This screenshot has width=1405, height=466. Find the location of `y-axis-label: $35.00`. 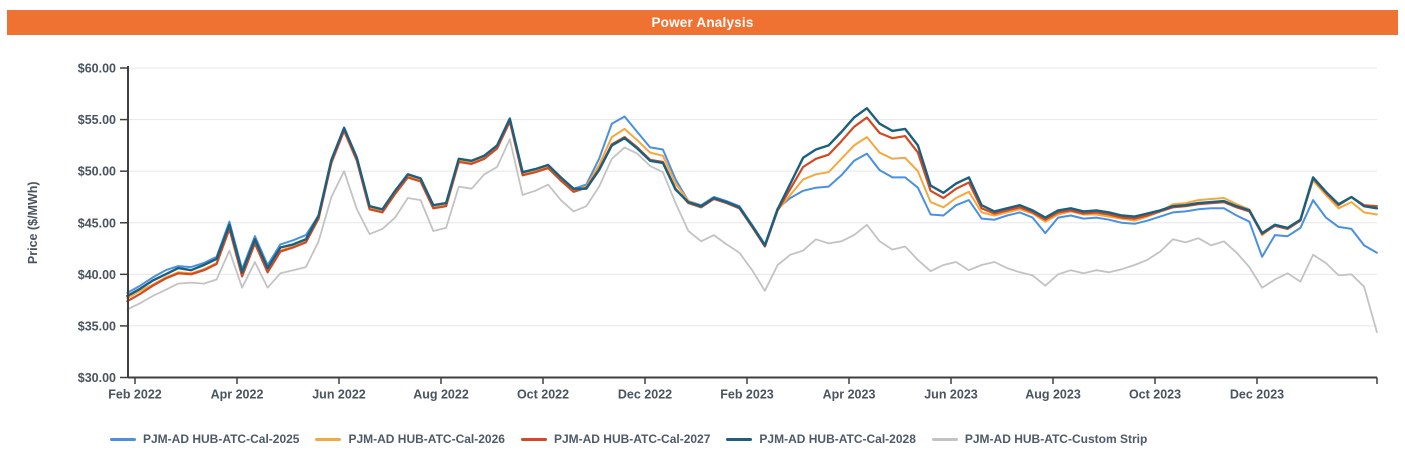

y-axis-label: $35.00 is located at coordinates (97, 326).